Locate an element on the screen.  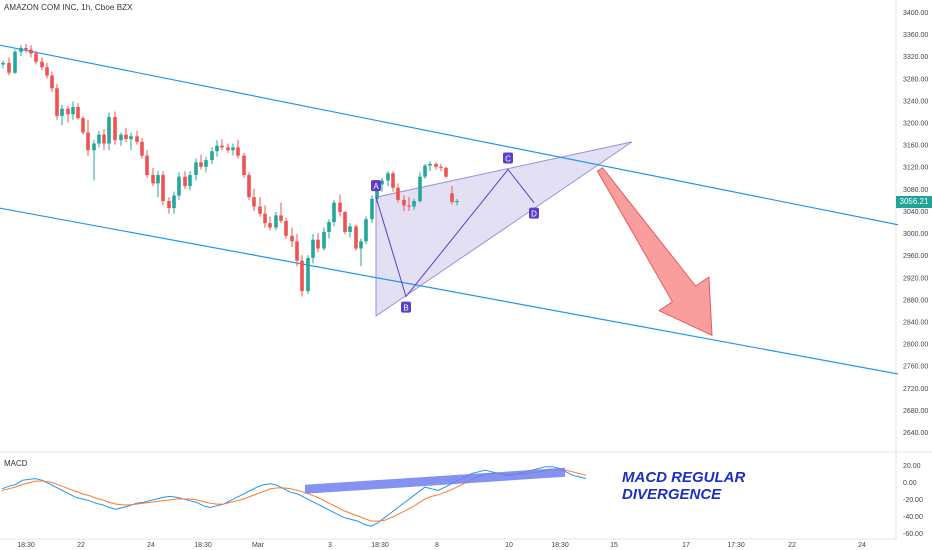
time-tick-label: 8 is located at coordinates (437, 545).